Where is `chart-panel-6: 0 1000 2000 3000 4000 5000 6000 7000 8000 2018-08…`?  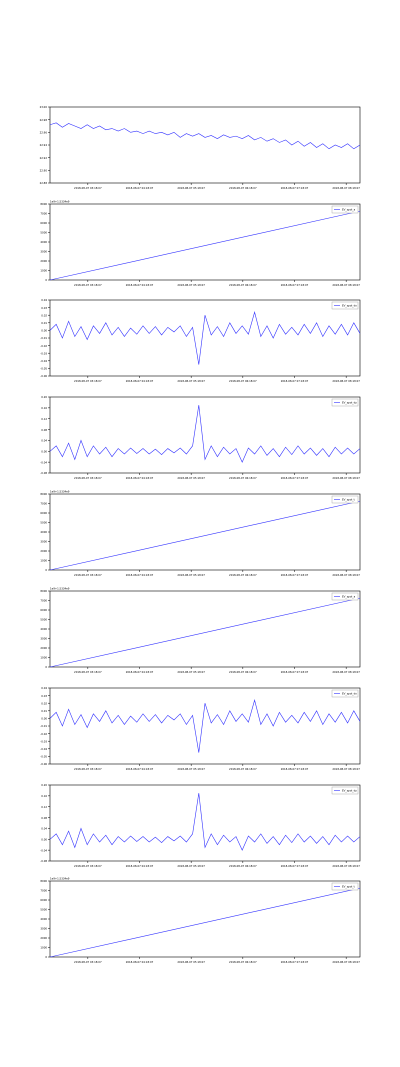 chart-panel-6: 0 1000 2000 3000 4000 5000 6000 7000 8000 2018-08… is located at coordinates (200, 630).